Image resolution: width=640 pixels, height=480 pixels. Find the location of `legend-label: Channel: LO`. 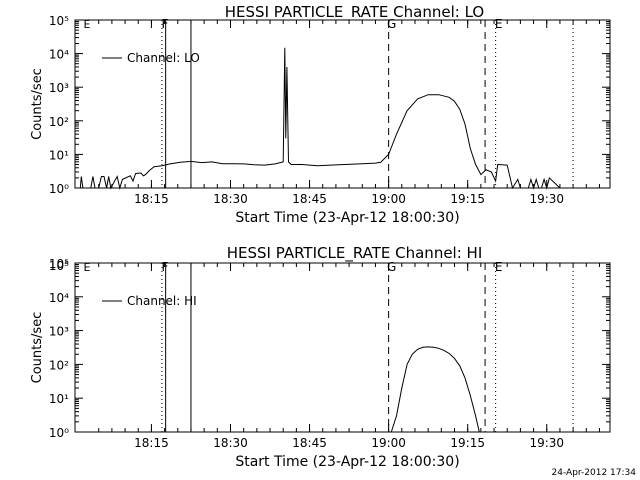

legend-label: Channel: LO is located at coordinates (163, 58).